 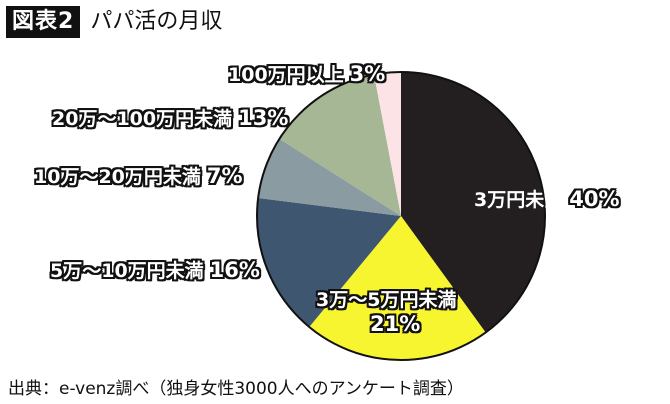 I want to click on label-name: 100万円以上, so click(x=286, y=75).